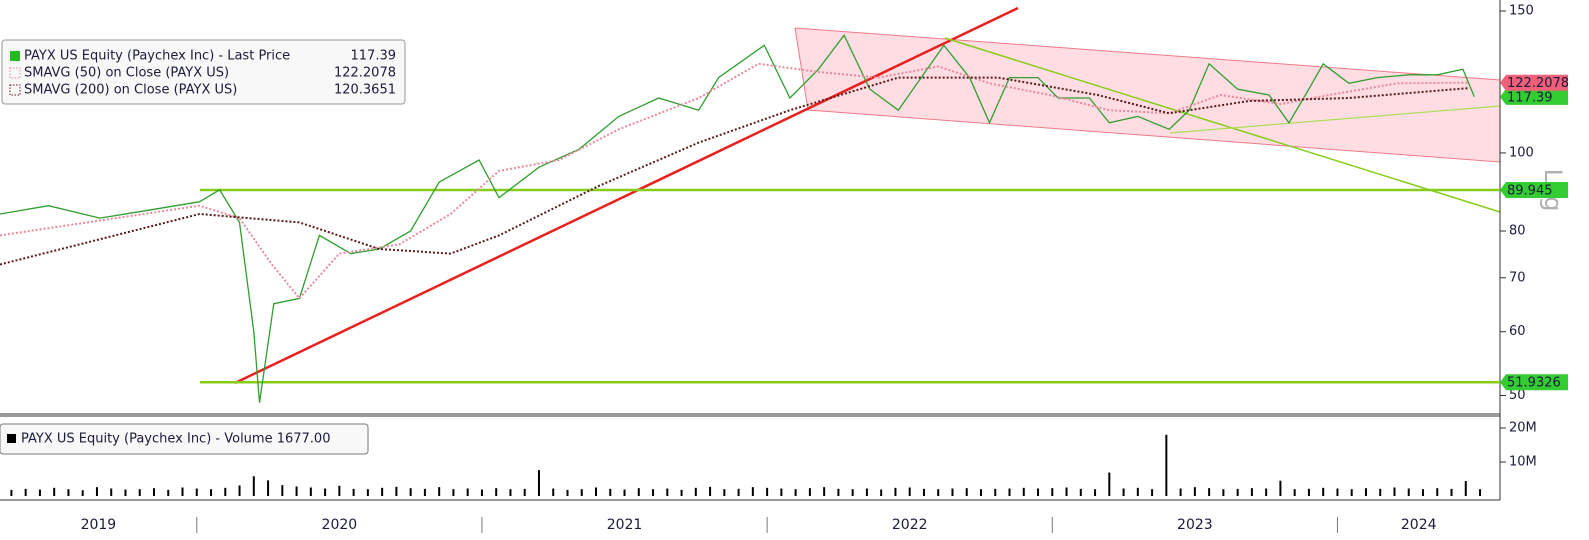 Image resolution: width=1589 pixels, height=540 pixels. Describe the element at coordinates (625, 525) in the screenshot. I see `x-tick-label: 2021` at that location.